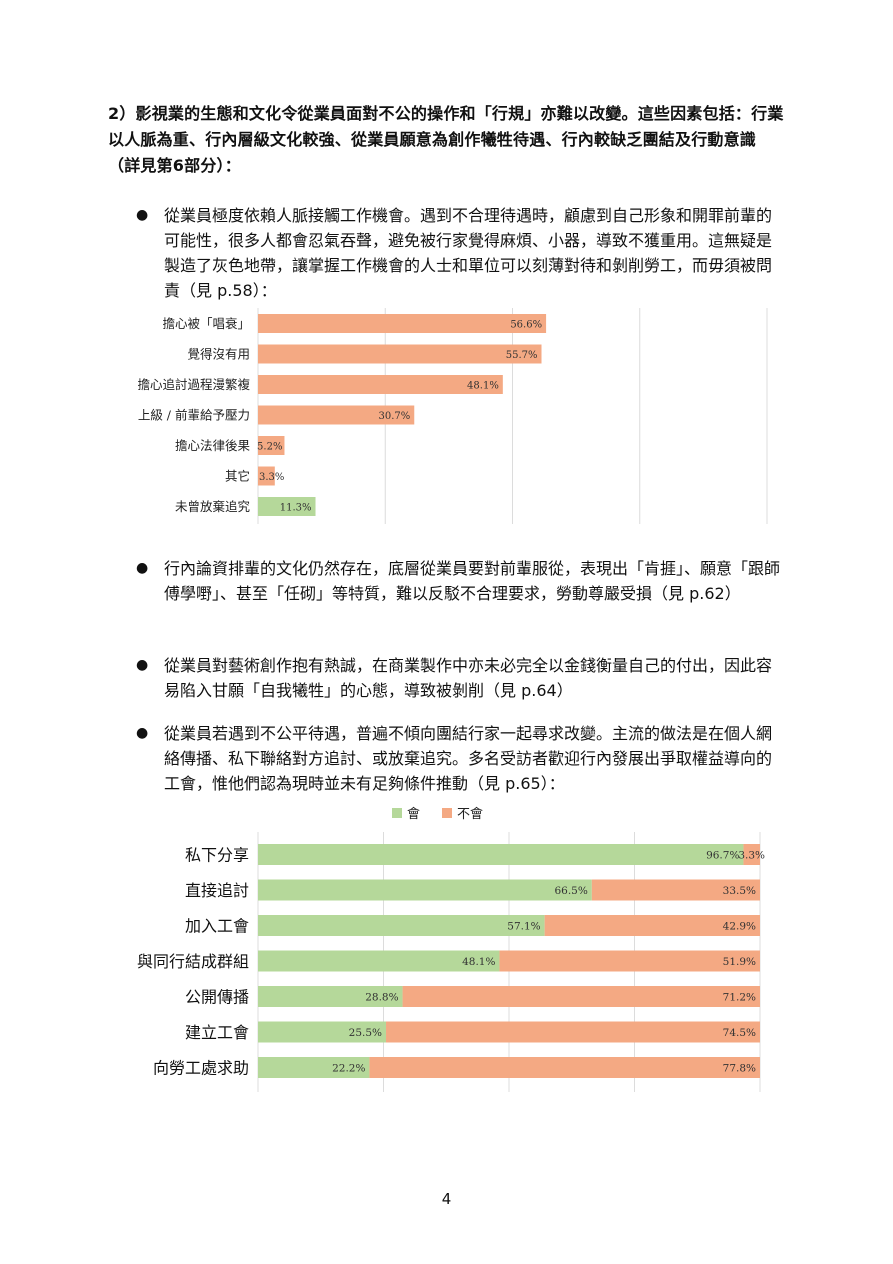  I want to click on data-label: 57.1%, so click(523, 927).